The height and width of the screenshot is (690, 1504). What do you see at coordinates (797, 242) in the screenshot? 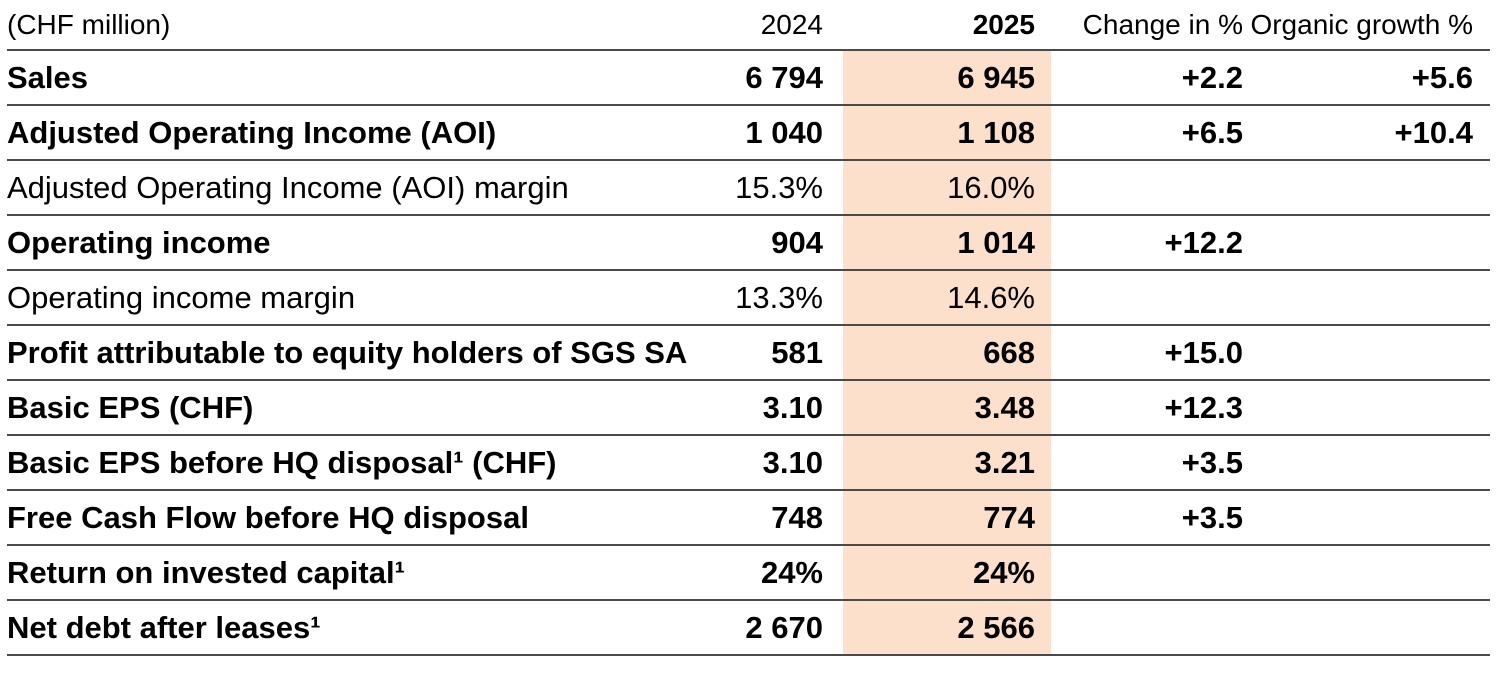
I see `value-2024: 904` at bounding box center [797, 242].